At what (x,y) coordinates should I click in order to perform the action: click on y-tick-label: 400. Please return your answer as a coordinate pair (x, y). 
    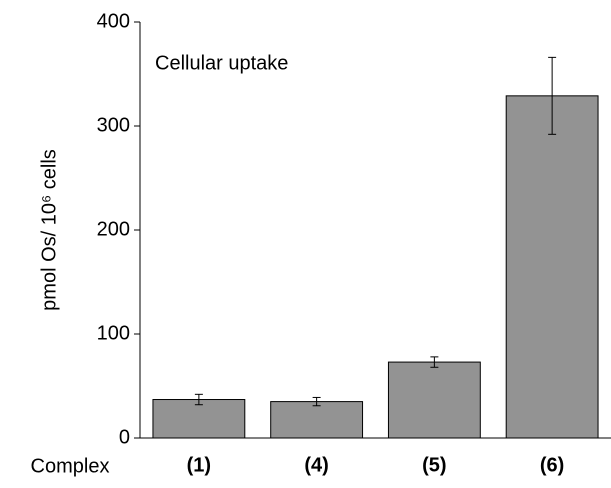
    Looking at the image, I should click on (113, 21).